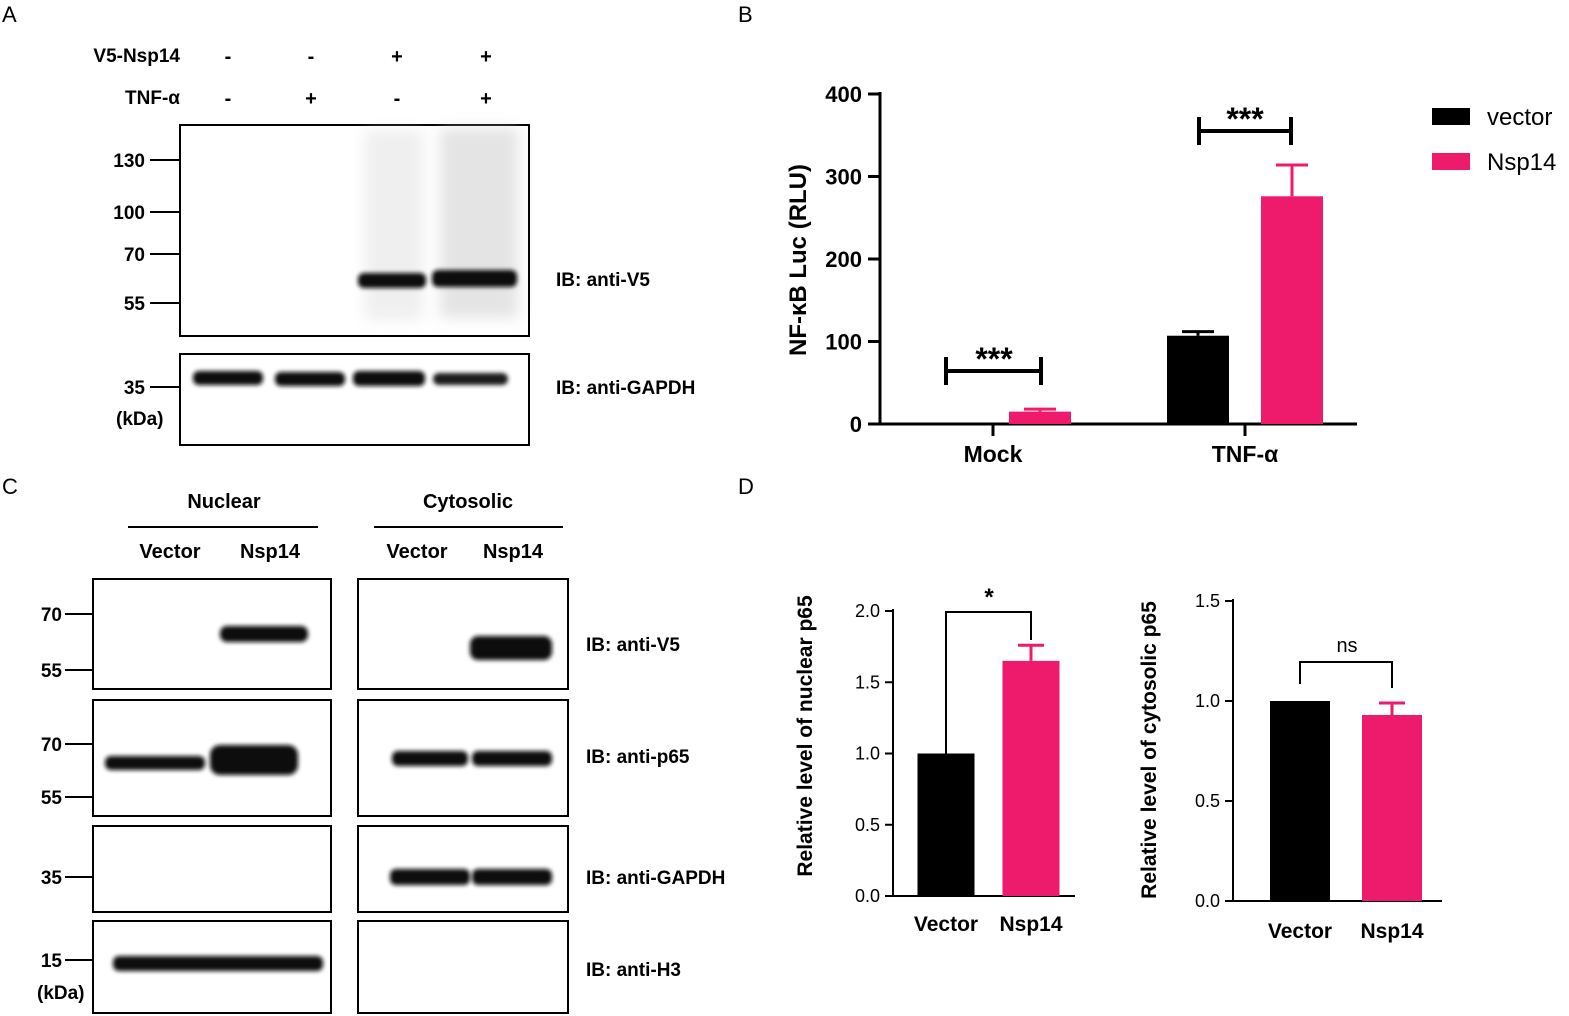 The height and width of the screenshot is (1016, 1569). What do you see at coordinates (330, 869) in the screenshot?
I see `blot-c-gapdh` at bounding box center [330, 869].